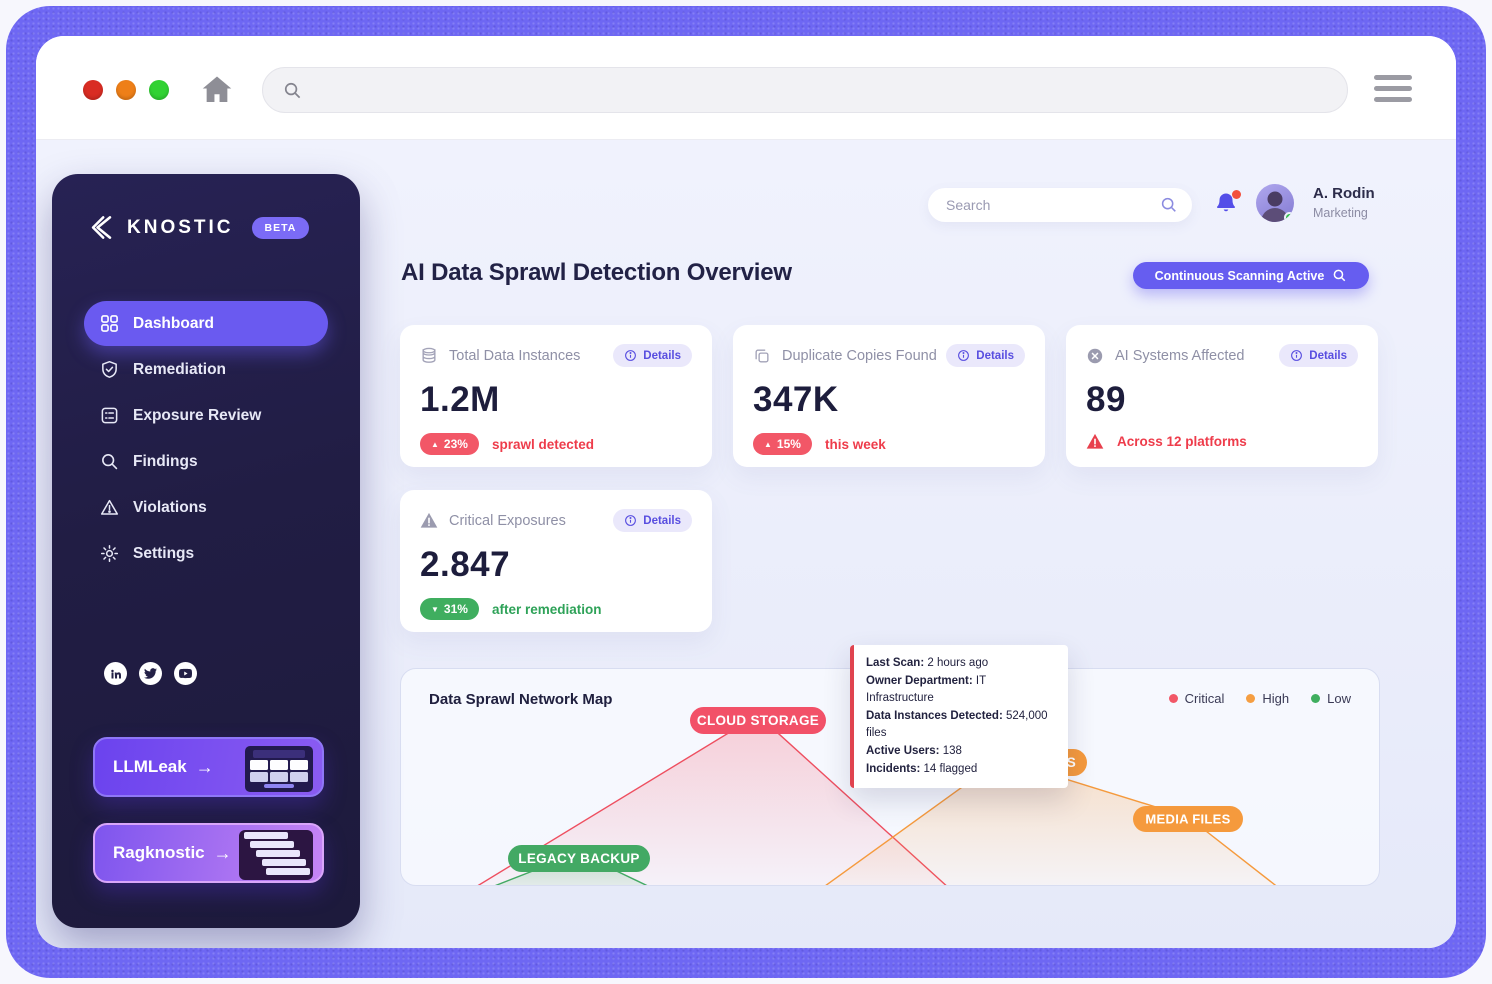  What do you see at coordinates (159, 852) in the screenshot?
I see `promo-label: Ragknostic` at bounding box center [159, 852].